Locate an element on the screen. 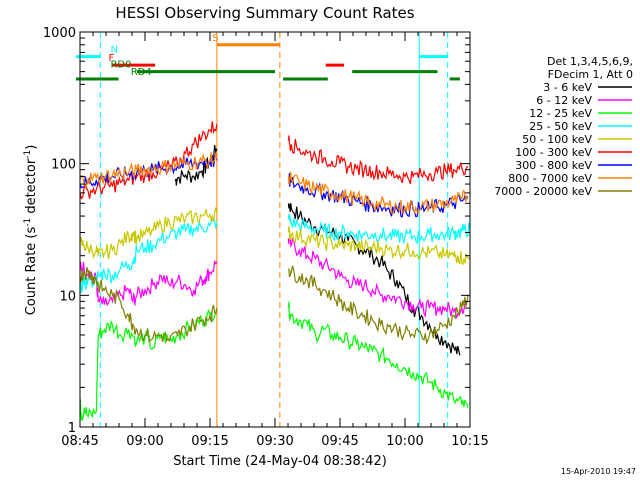 This screenshot has width=640, height=480. x-tick-label: 09:30 is located at coordinates (274, 441).